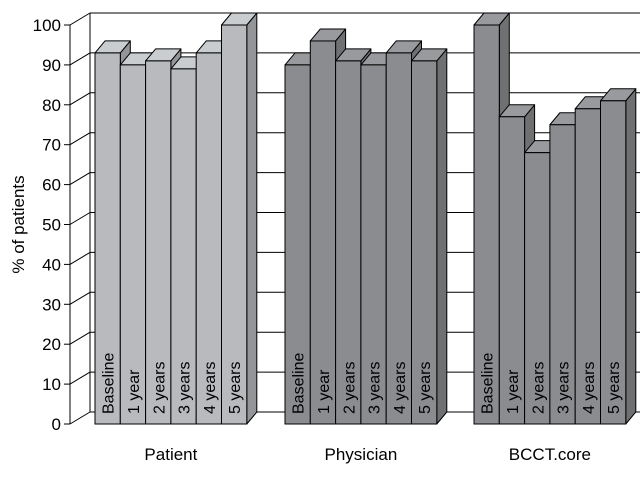 The height and width of the screenshot is (481, 640). I want to click on y-tick-label: 50, so click(51, 225).